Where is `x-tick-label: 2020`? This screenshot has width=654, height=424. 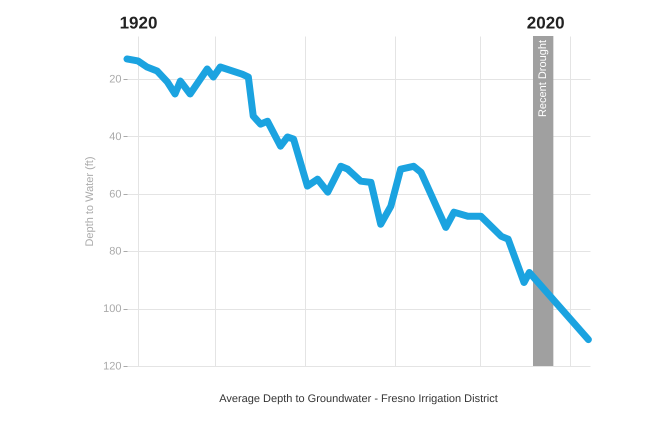 x-tick-label: 2020 is located at coordinates (545, 23).